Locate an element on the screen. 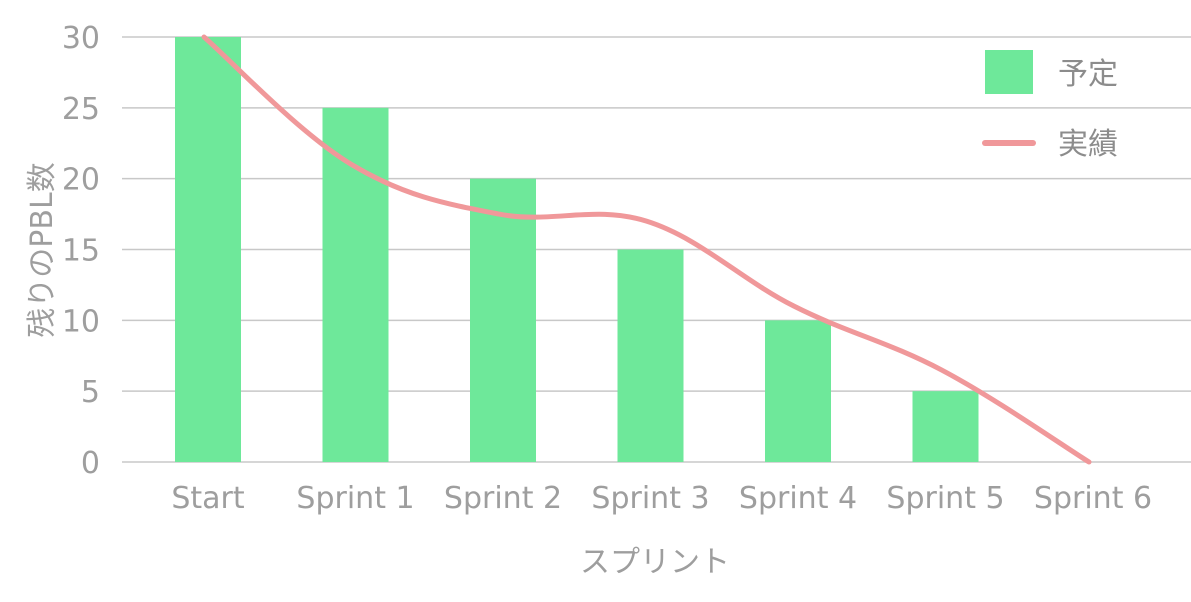 This screenshot has height=602, width=1191. x-tick-label: Sprint 5 is located at coordinates (945, 498).